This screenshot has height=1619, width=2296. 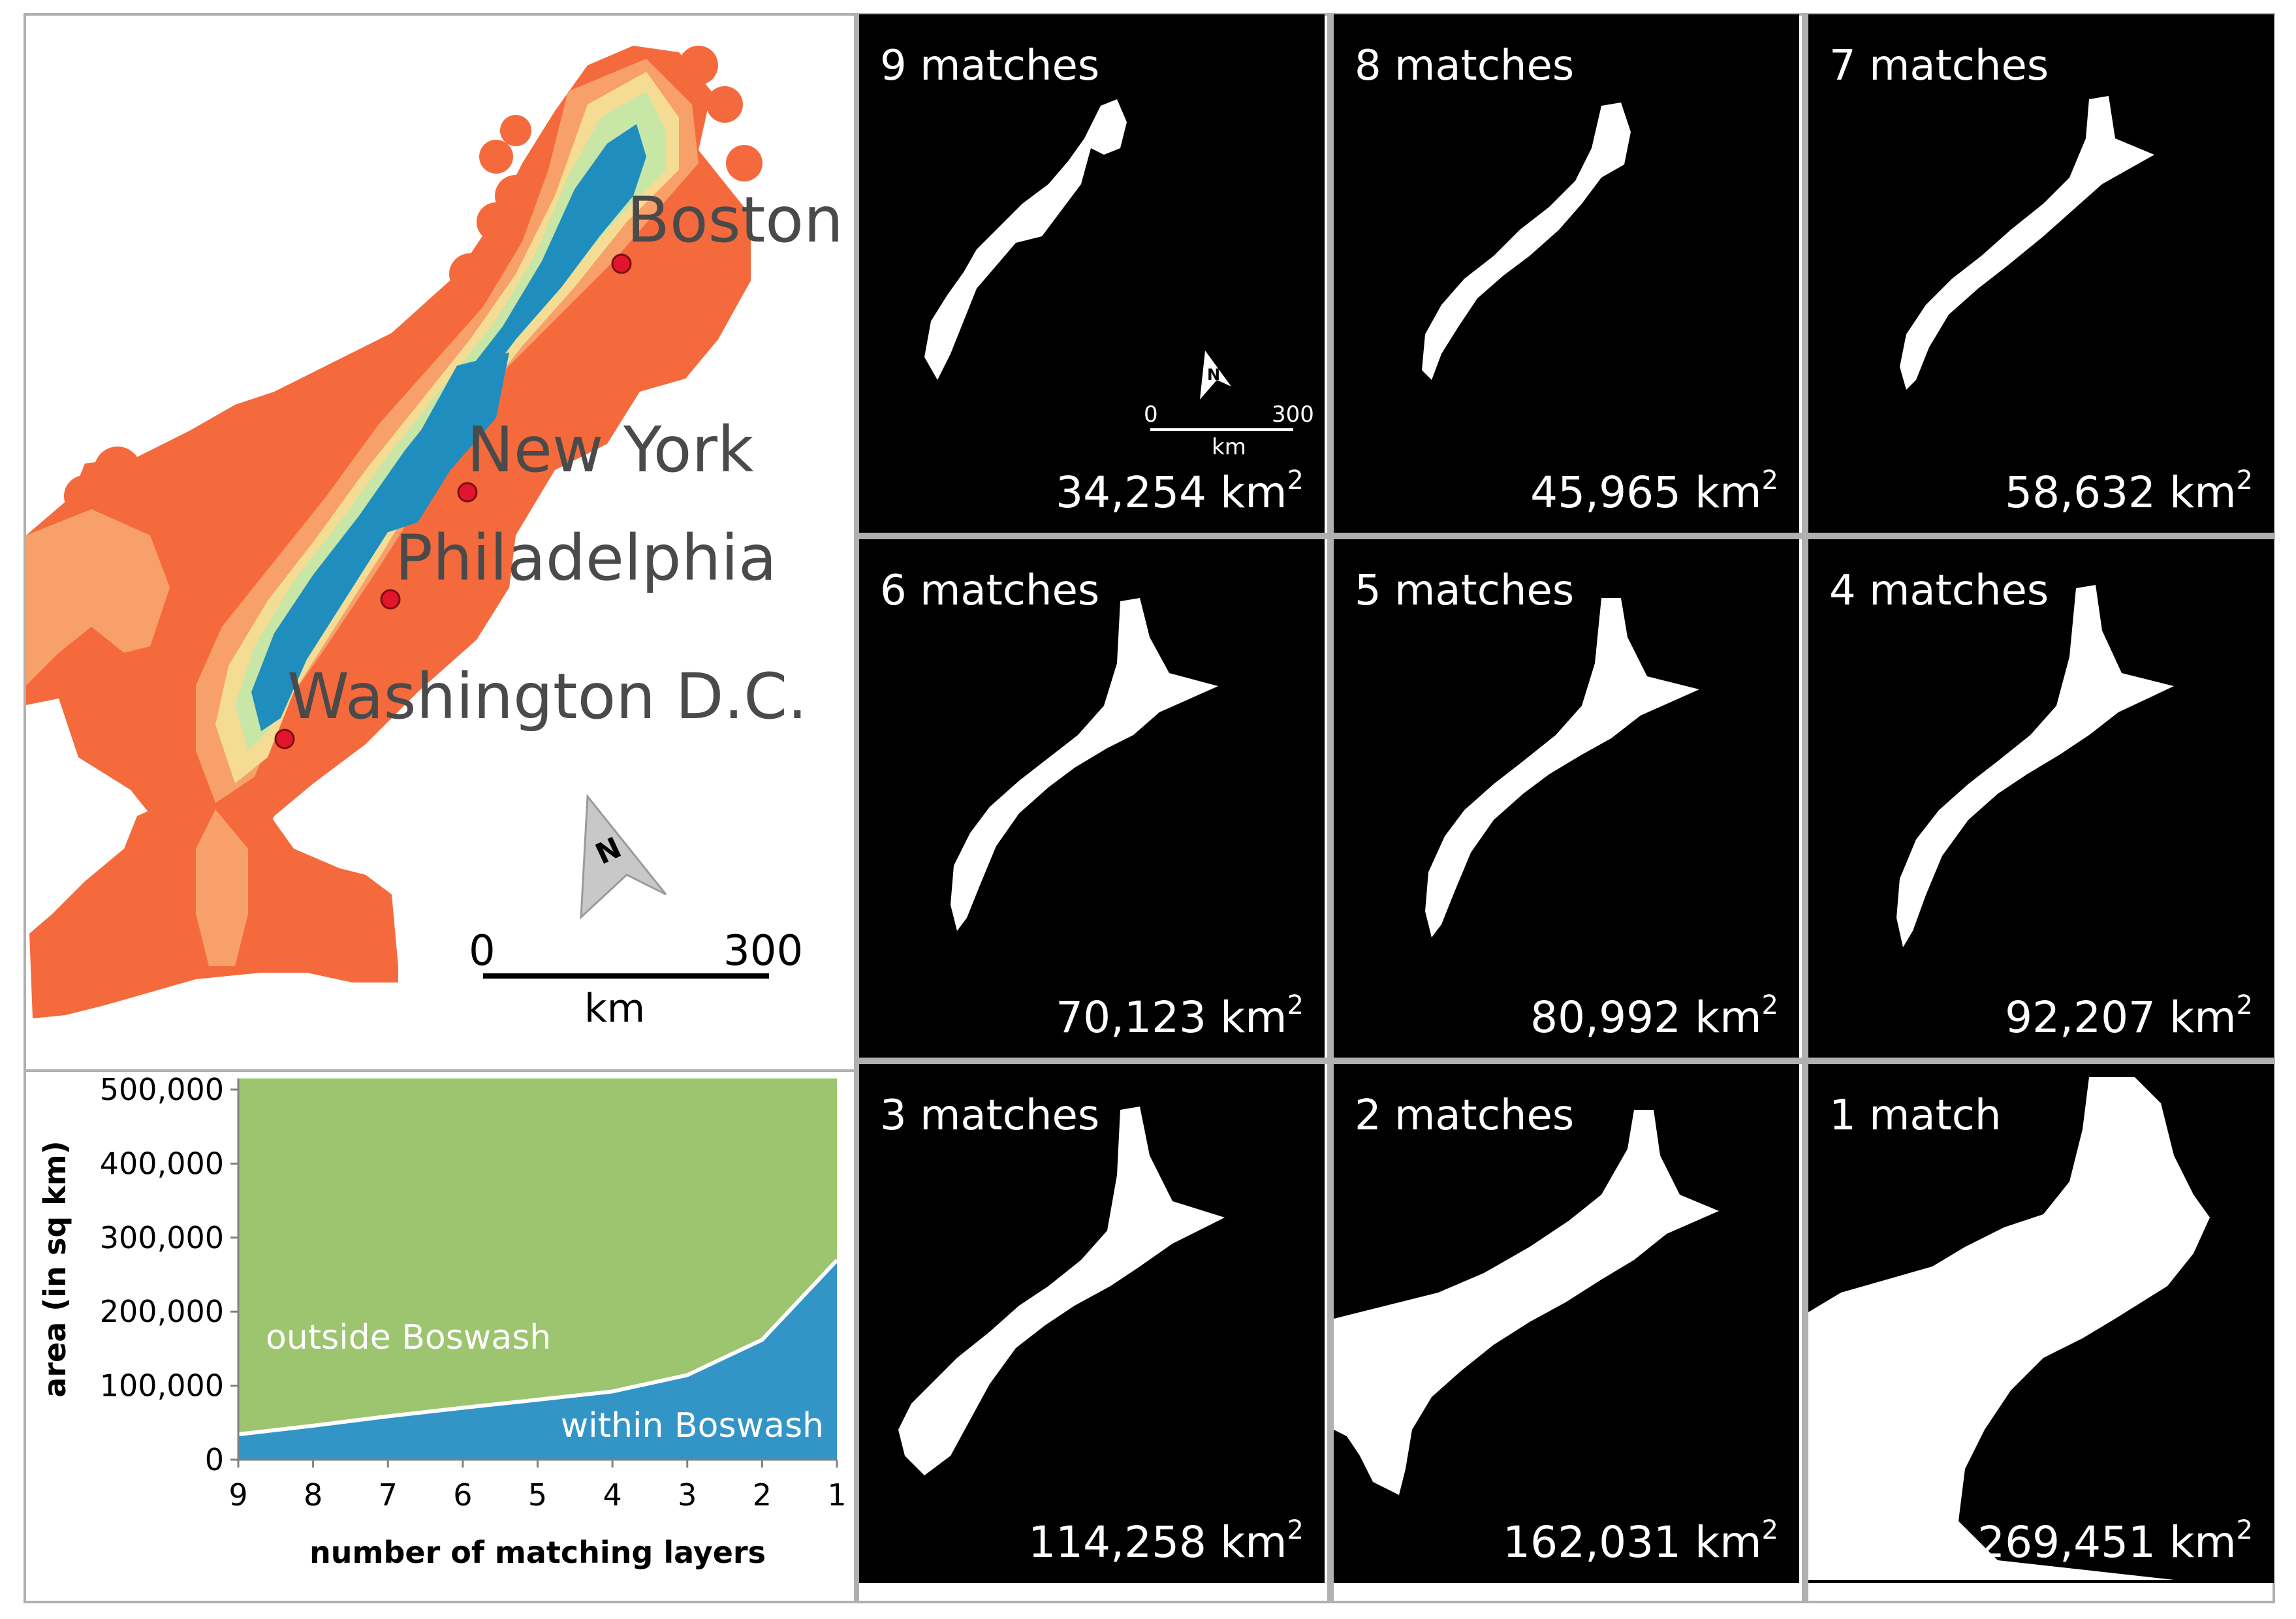 I want to click on y-tick-label: 200,000, so click(x=162, y=1311).